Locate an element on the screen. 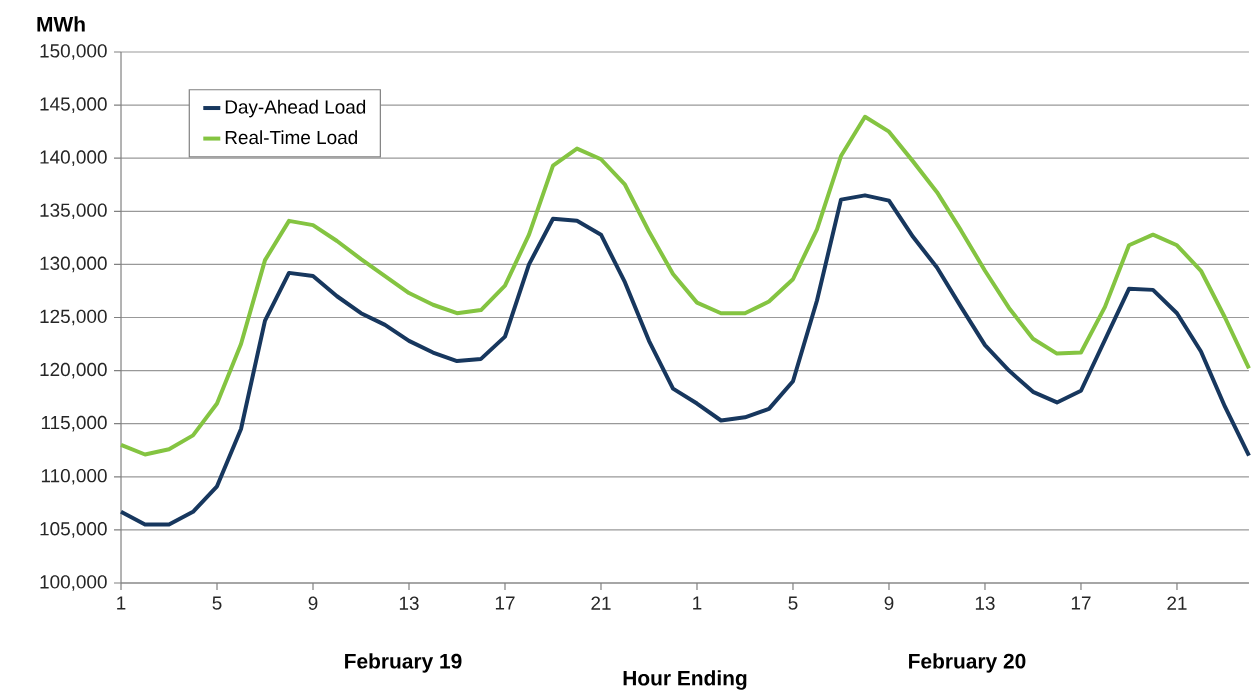  y-tick-label: 105,000 is located at coordinates (73, 530).